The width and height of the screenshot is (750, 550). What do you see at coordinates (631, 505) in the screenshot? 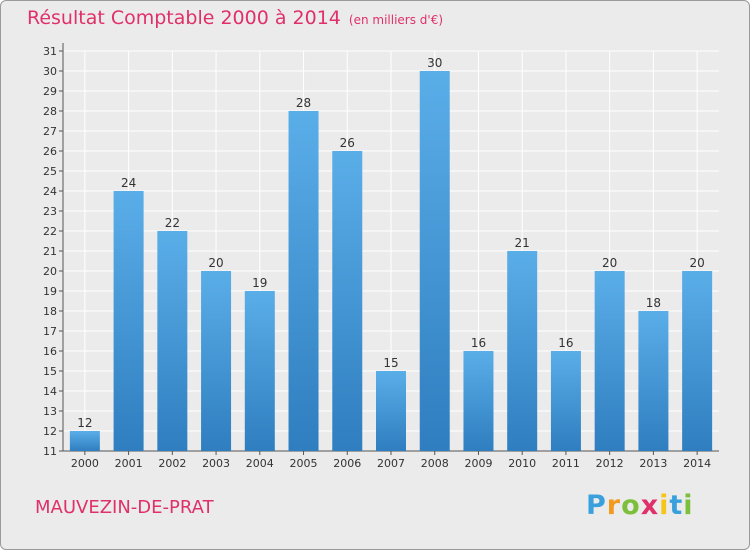
I see `logo-letter: o` at bounding box center [631, 505].